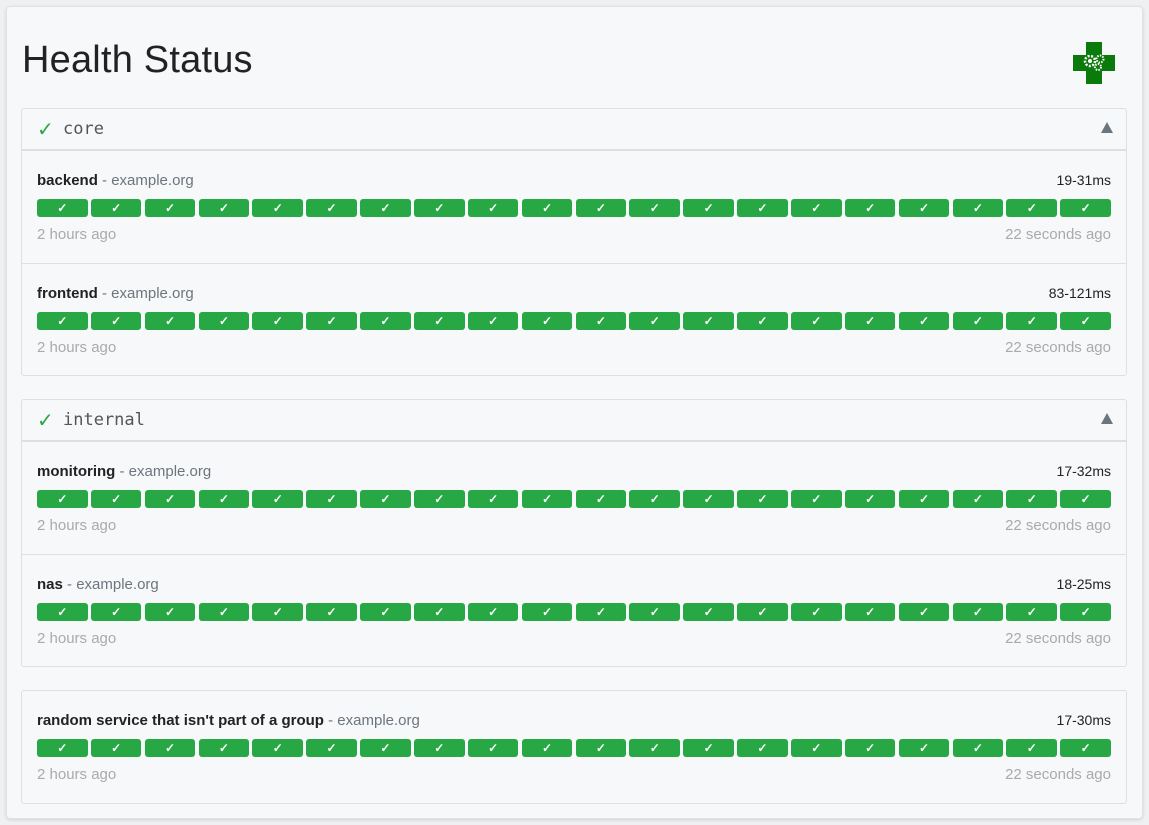 The image size is (1149, 825). What do you see at coordinates (124, 471) in the screenshot?
I see `service-name: monitoring - example.org` at bounding box center [124, 471].